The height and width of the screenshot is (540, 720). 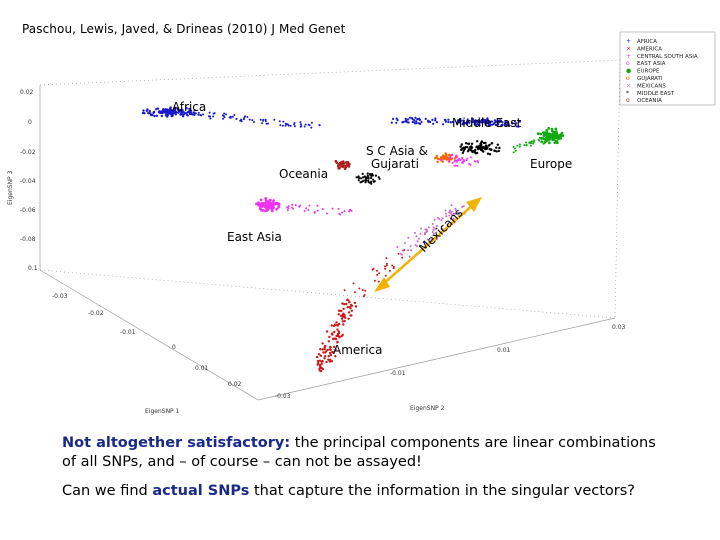 I want to click on legend-marker: +, so click(x=628, y=56).